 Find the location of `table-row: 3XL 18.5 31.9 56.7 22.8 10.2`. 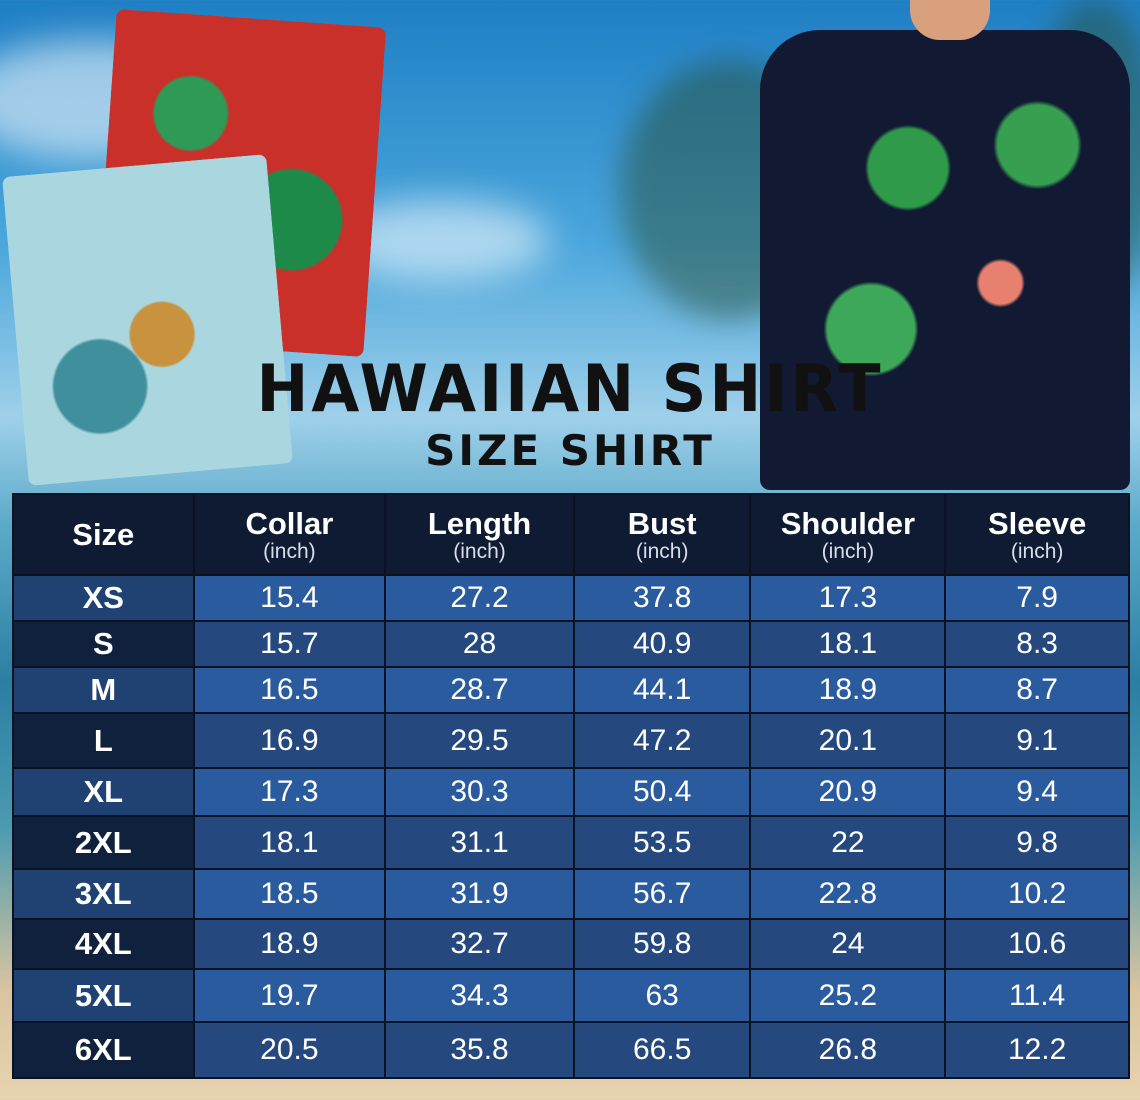

table-row: 3XL 18.5 31.9 56.7 22.8 10.2 is located at coordinates (571, 894).